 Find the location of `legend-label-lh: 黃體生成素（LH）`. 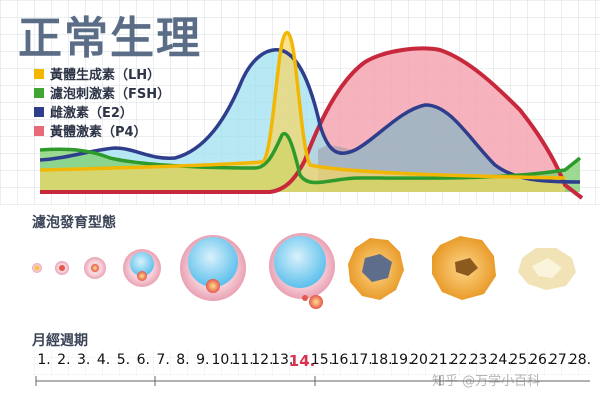

legend-label-lh: 黃體生成素（LH） is located at coordinates (105, 75).